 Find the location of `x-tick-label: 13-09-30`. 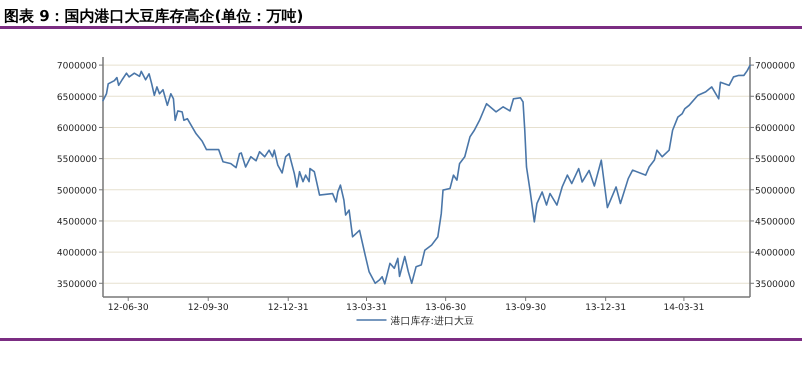

x-tick-label: 13-09-30 is located at coordinates (525, 308).